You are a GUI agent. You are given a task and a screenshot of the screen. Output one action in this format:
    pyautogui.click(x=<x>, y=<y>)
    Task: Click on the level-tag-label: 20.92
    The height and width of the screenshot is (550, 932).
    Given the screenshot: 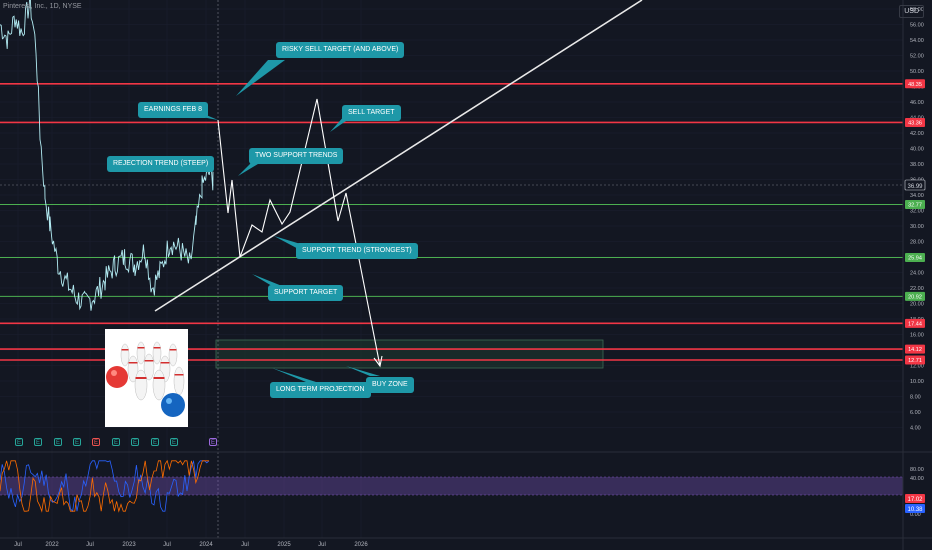 What is the action you would take?
    pyautogui.click(x=915, y=297)
    